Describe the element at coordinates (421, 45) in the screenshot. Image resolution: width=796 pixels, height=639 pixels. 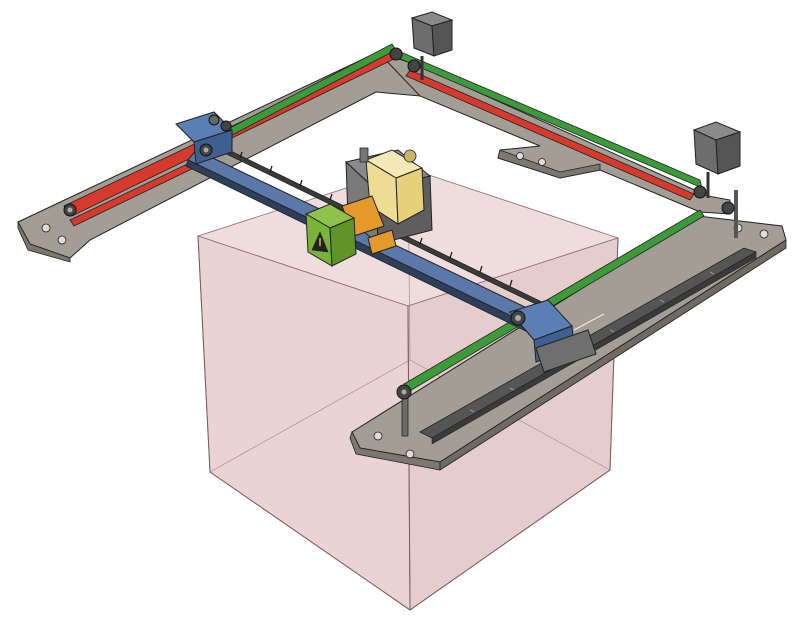
I see `stepper-motor-back` at that location.